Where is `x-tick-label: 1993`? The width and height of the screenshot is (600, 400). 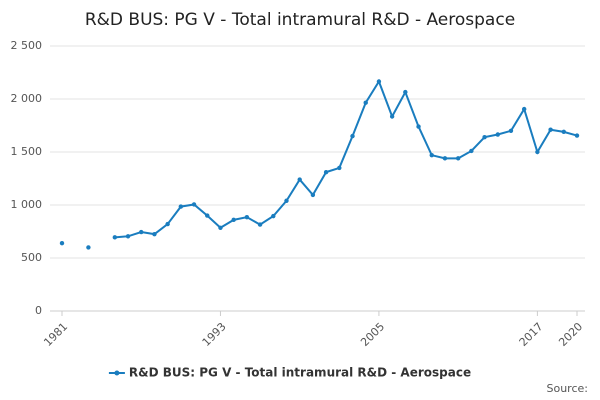
x-tick-label: 1993 is located at coordinates (214, 334).